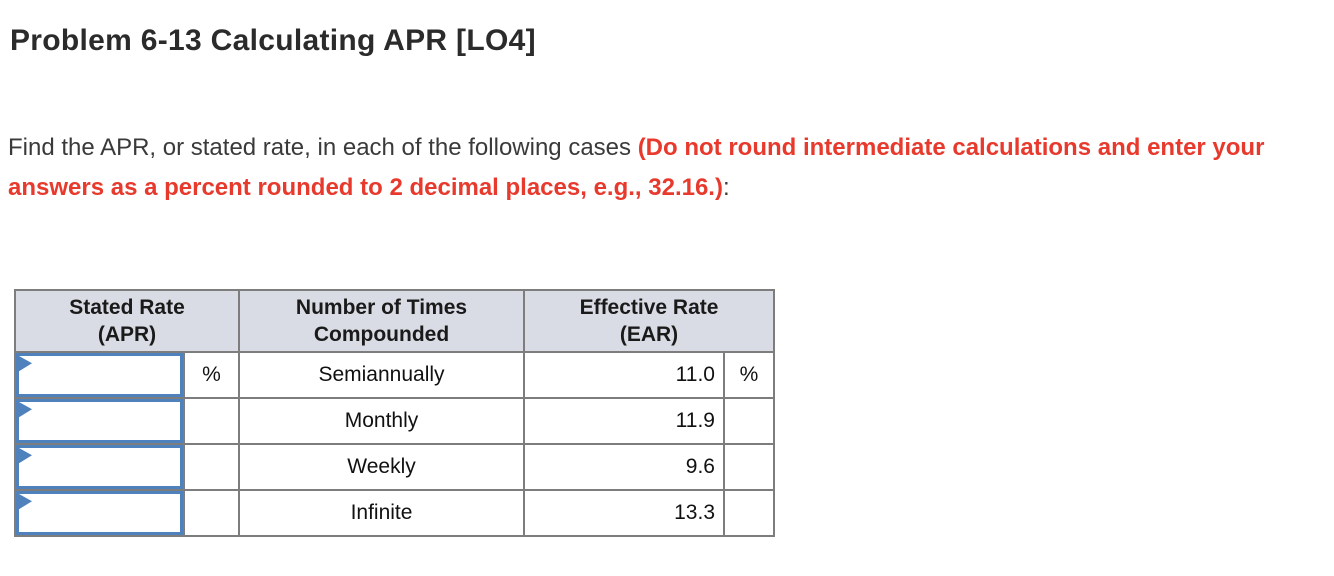 The image size is (1334, 576). Describe the element at coordinates (649, 334) in the screenshot. I see `col-header-line: (EAR)` at that location.